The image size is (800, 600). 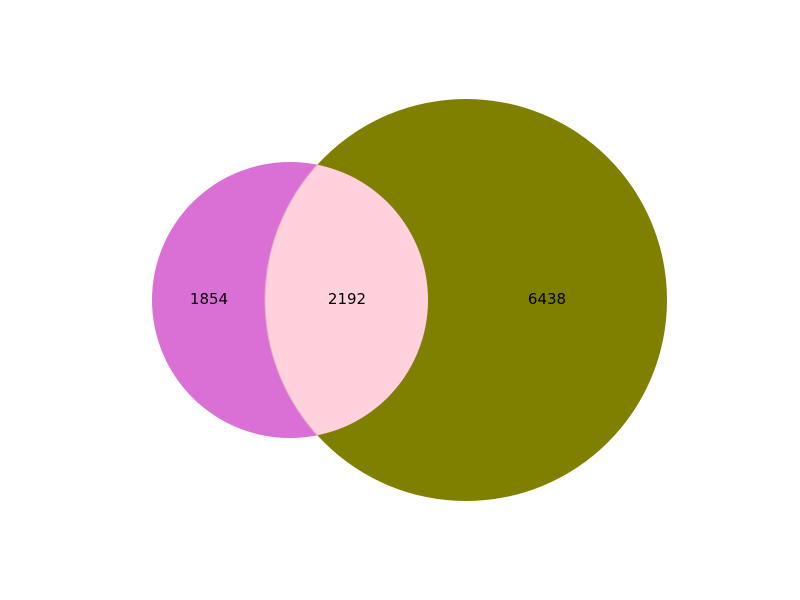 I want to click on a-and-b-count: 2192, so click(x=347, y=299).